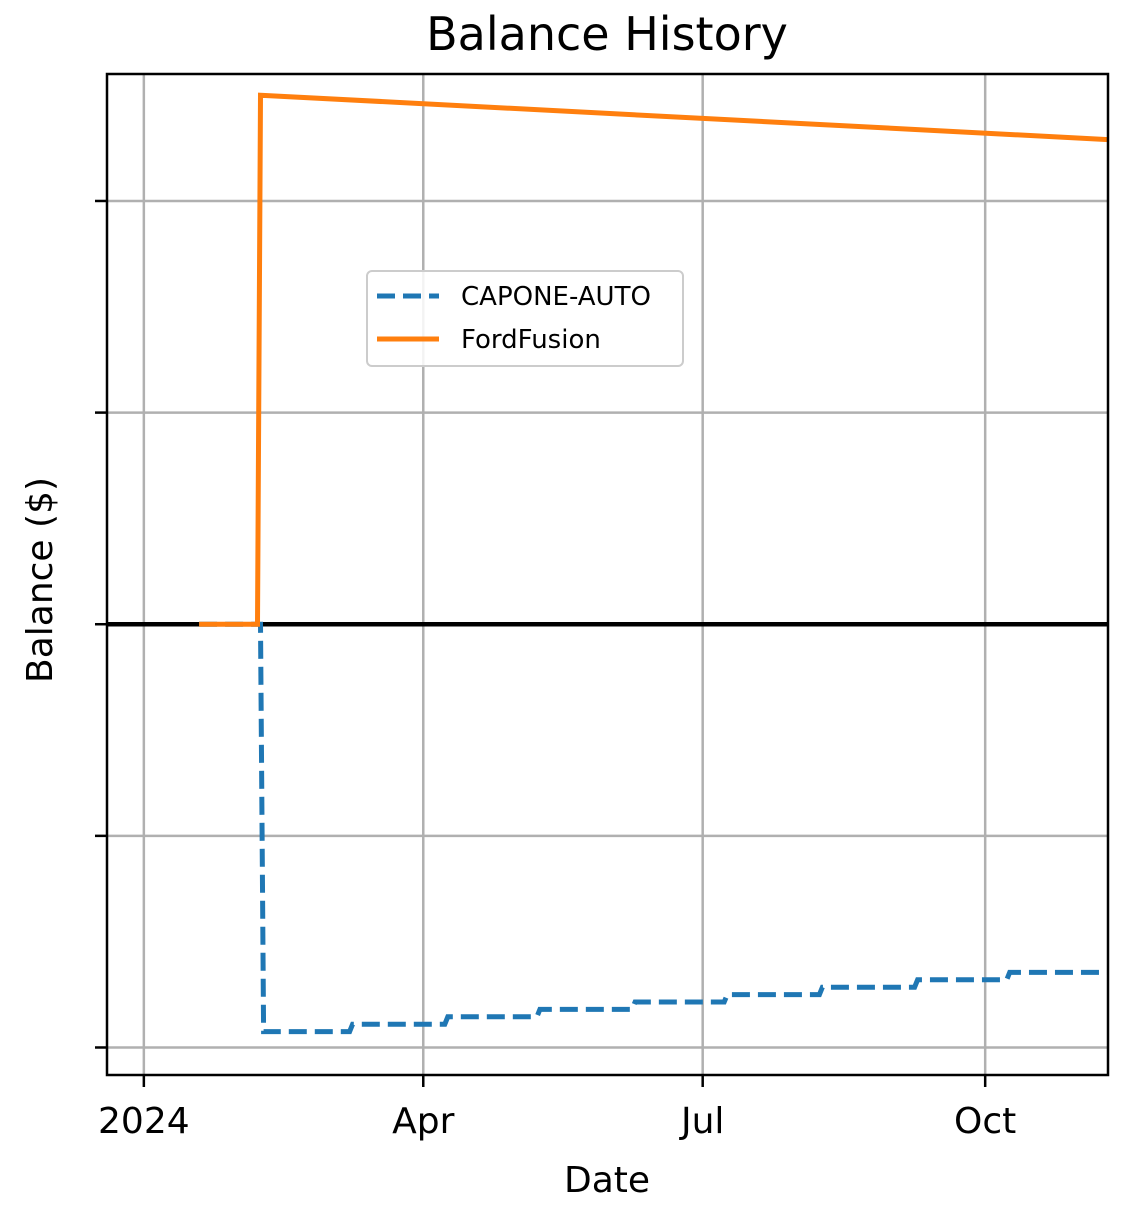  Describe the element at coordinates (423, 1121) in the screenshot. I see `x-tick-label: Apr` at that location.